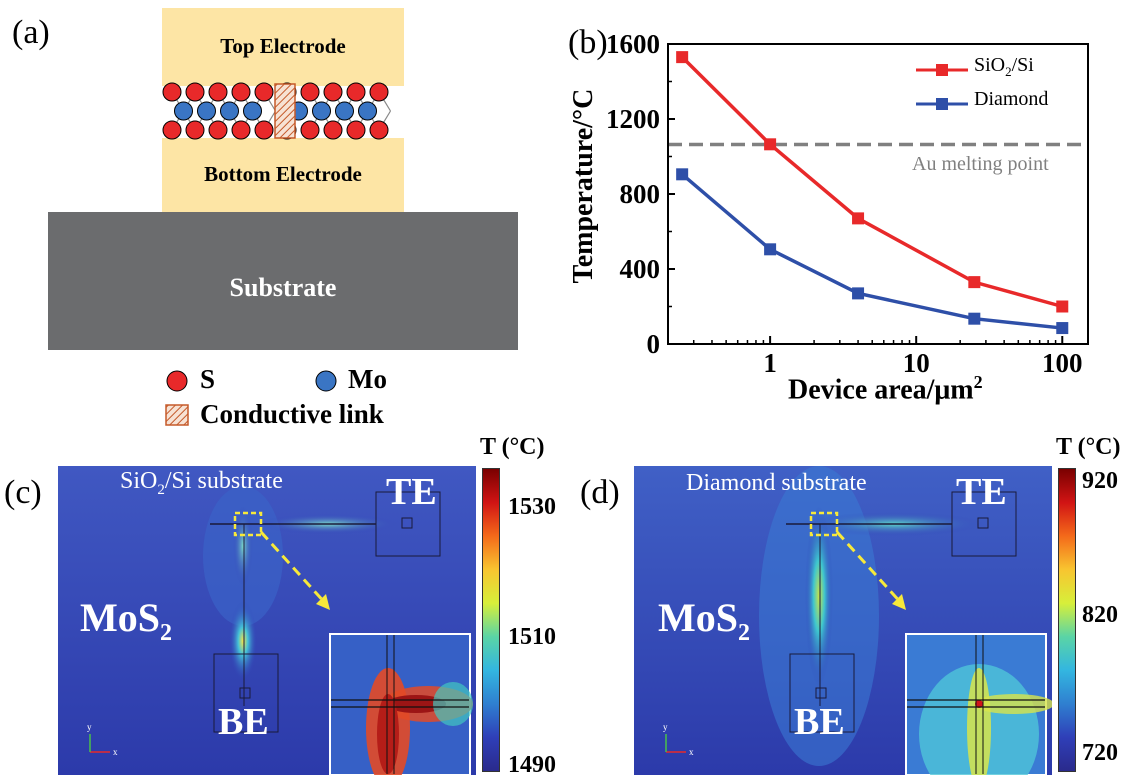 This screenshot has height=779, width=1136. What do you see at coordinates (640, 269) in the screenshot?
I see `y-tick-label: 400` at bounding box center [640, 269].